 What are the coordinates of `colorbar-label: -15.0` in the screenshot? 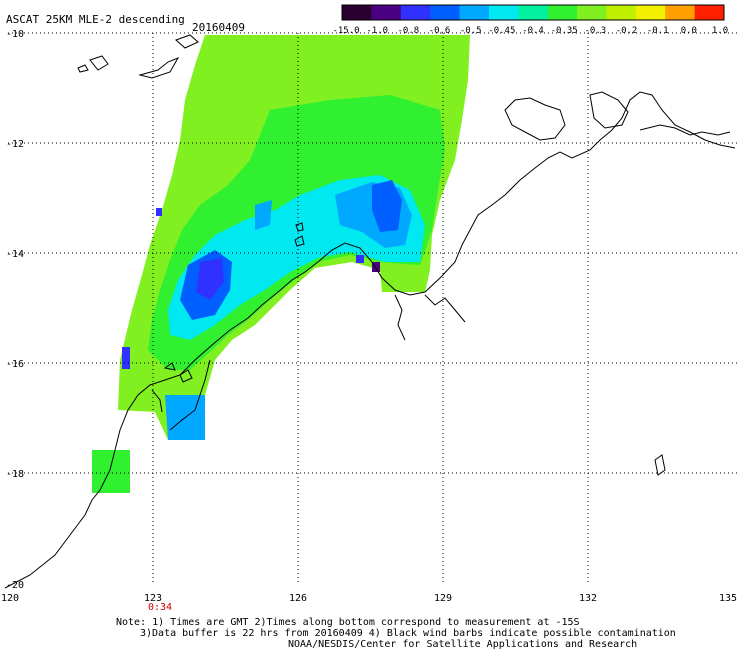 It's located at (345, 31).